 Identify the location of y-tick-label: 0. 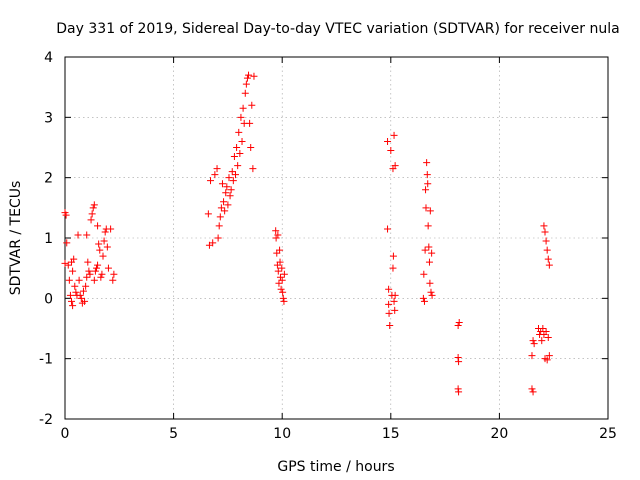
(48, 299).